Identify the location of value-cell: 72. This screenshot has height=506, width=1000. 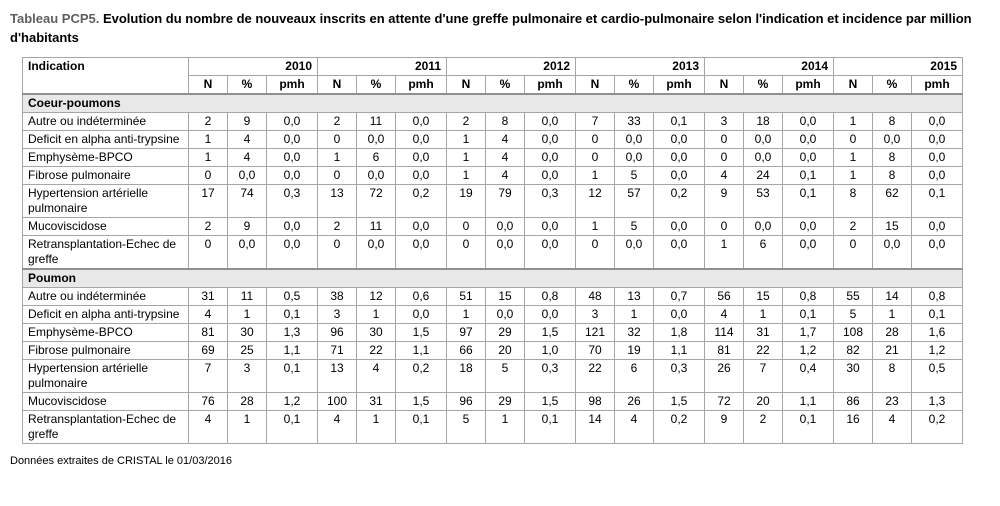
(724, 401).